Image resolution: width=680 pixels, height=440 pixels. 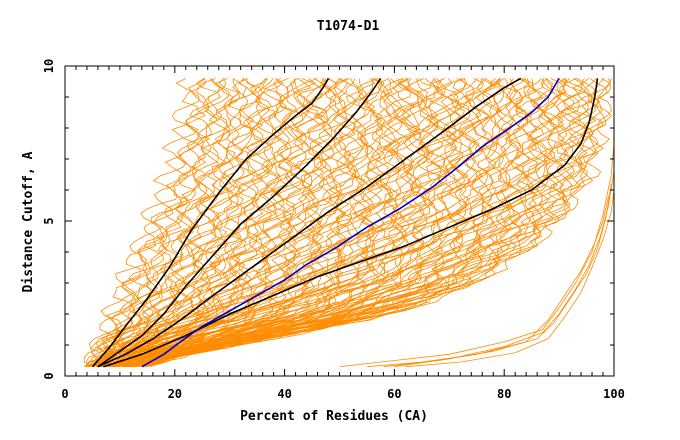 What do you see at coordinates (614, 394) in the screenshot?
I see `x-tick-label: 100` at bounding box center [614, 394].